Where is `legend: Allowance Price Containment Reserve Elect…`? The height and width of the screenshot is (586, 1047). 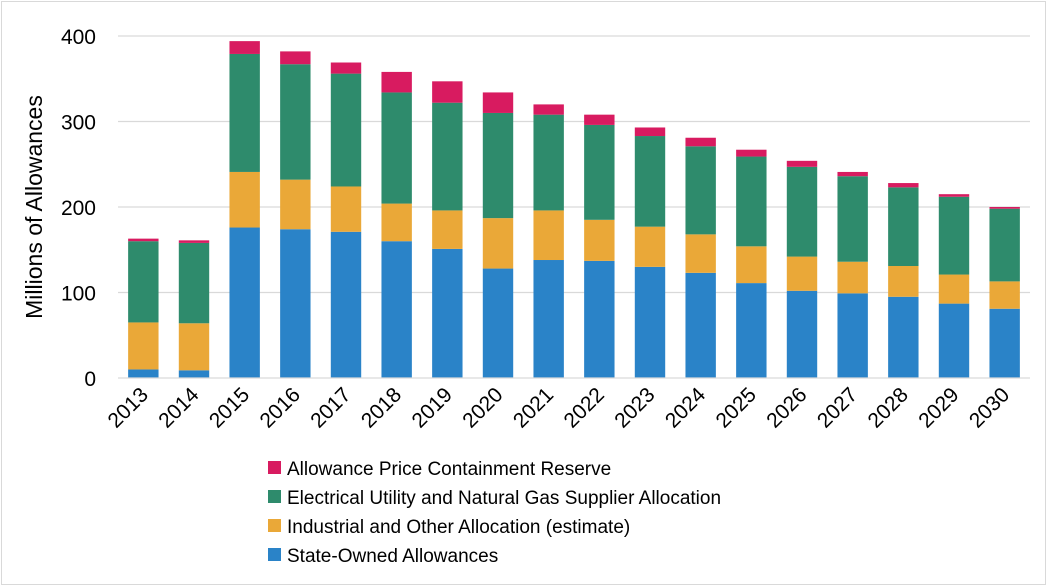 legend: Allowance Price Containment Reserve Elect… is located at coordinates (494, 513).